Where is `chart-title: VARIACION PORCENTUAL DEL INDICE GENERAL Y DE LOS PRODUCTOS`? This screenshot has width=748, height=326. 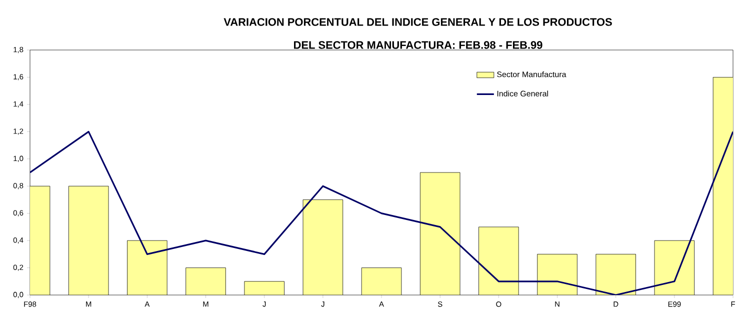
chart-title: VARIACION PORCENTUAL DEL INDICE GENERAL Y DE LOS PRODUCTOS is located at coordinates (418, 22).